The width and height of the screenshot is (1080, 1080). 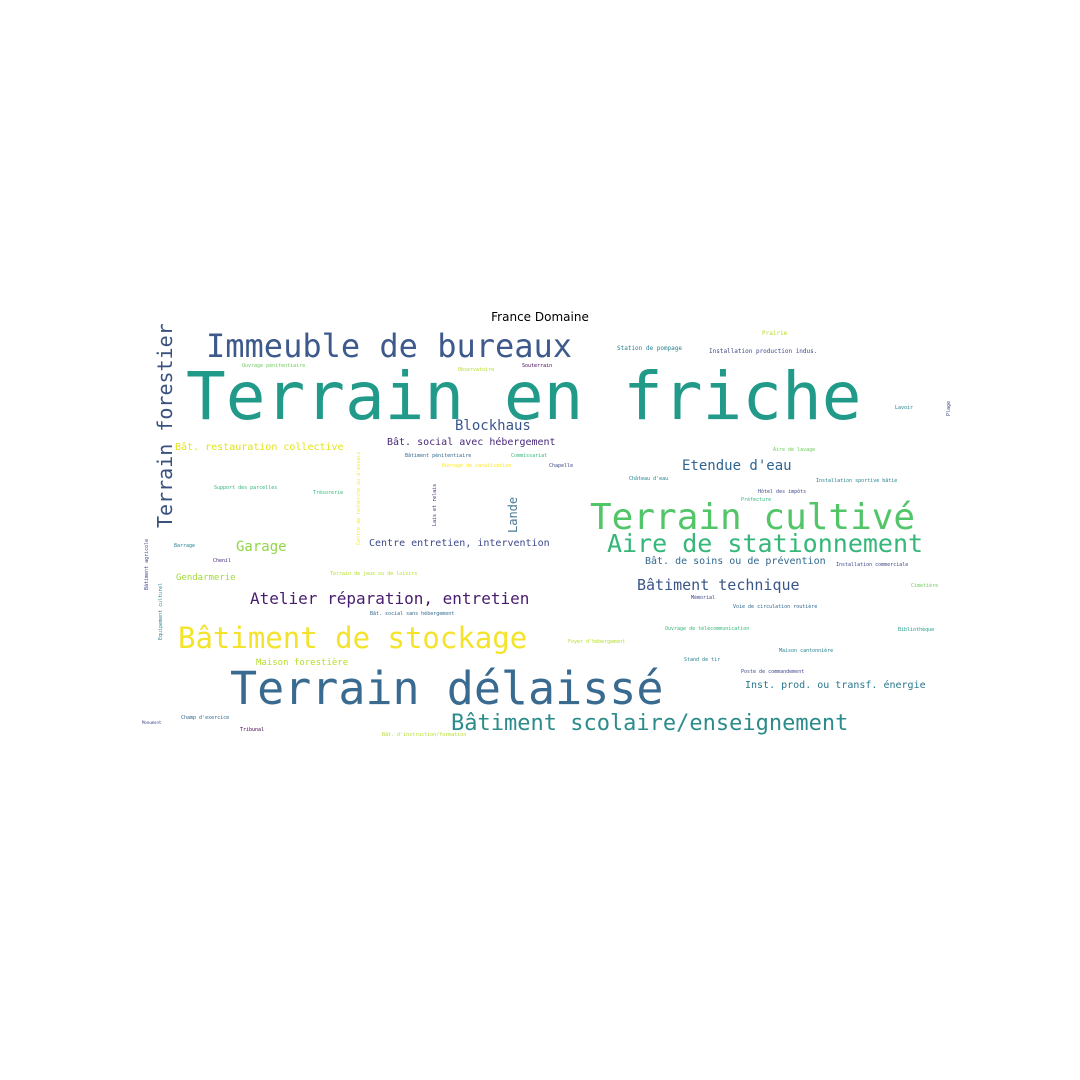 What do you see at coordinates (537, 366) in the screenshot?
I see `word-souterrain: Souterrain` at bounding box center [537, 366].